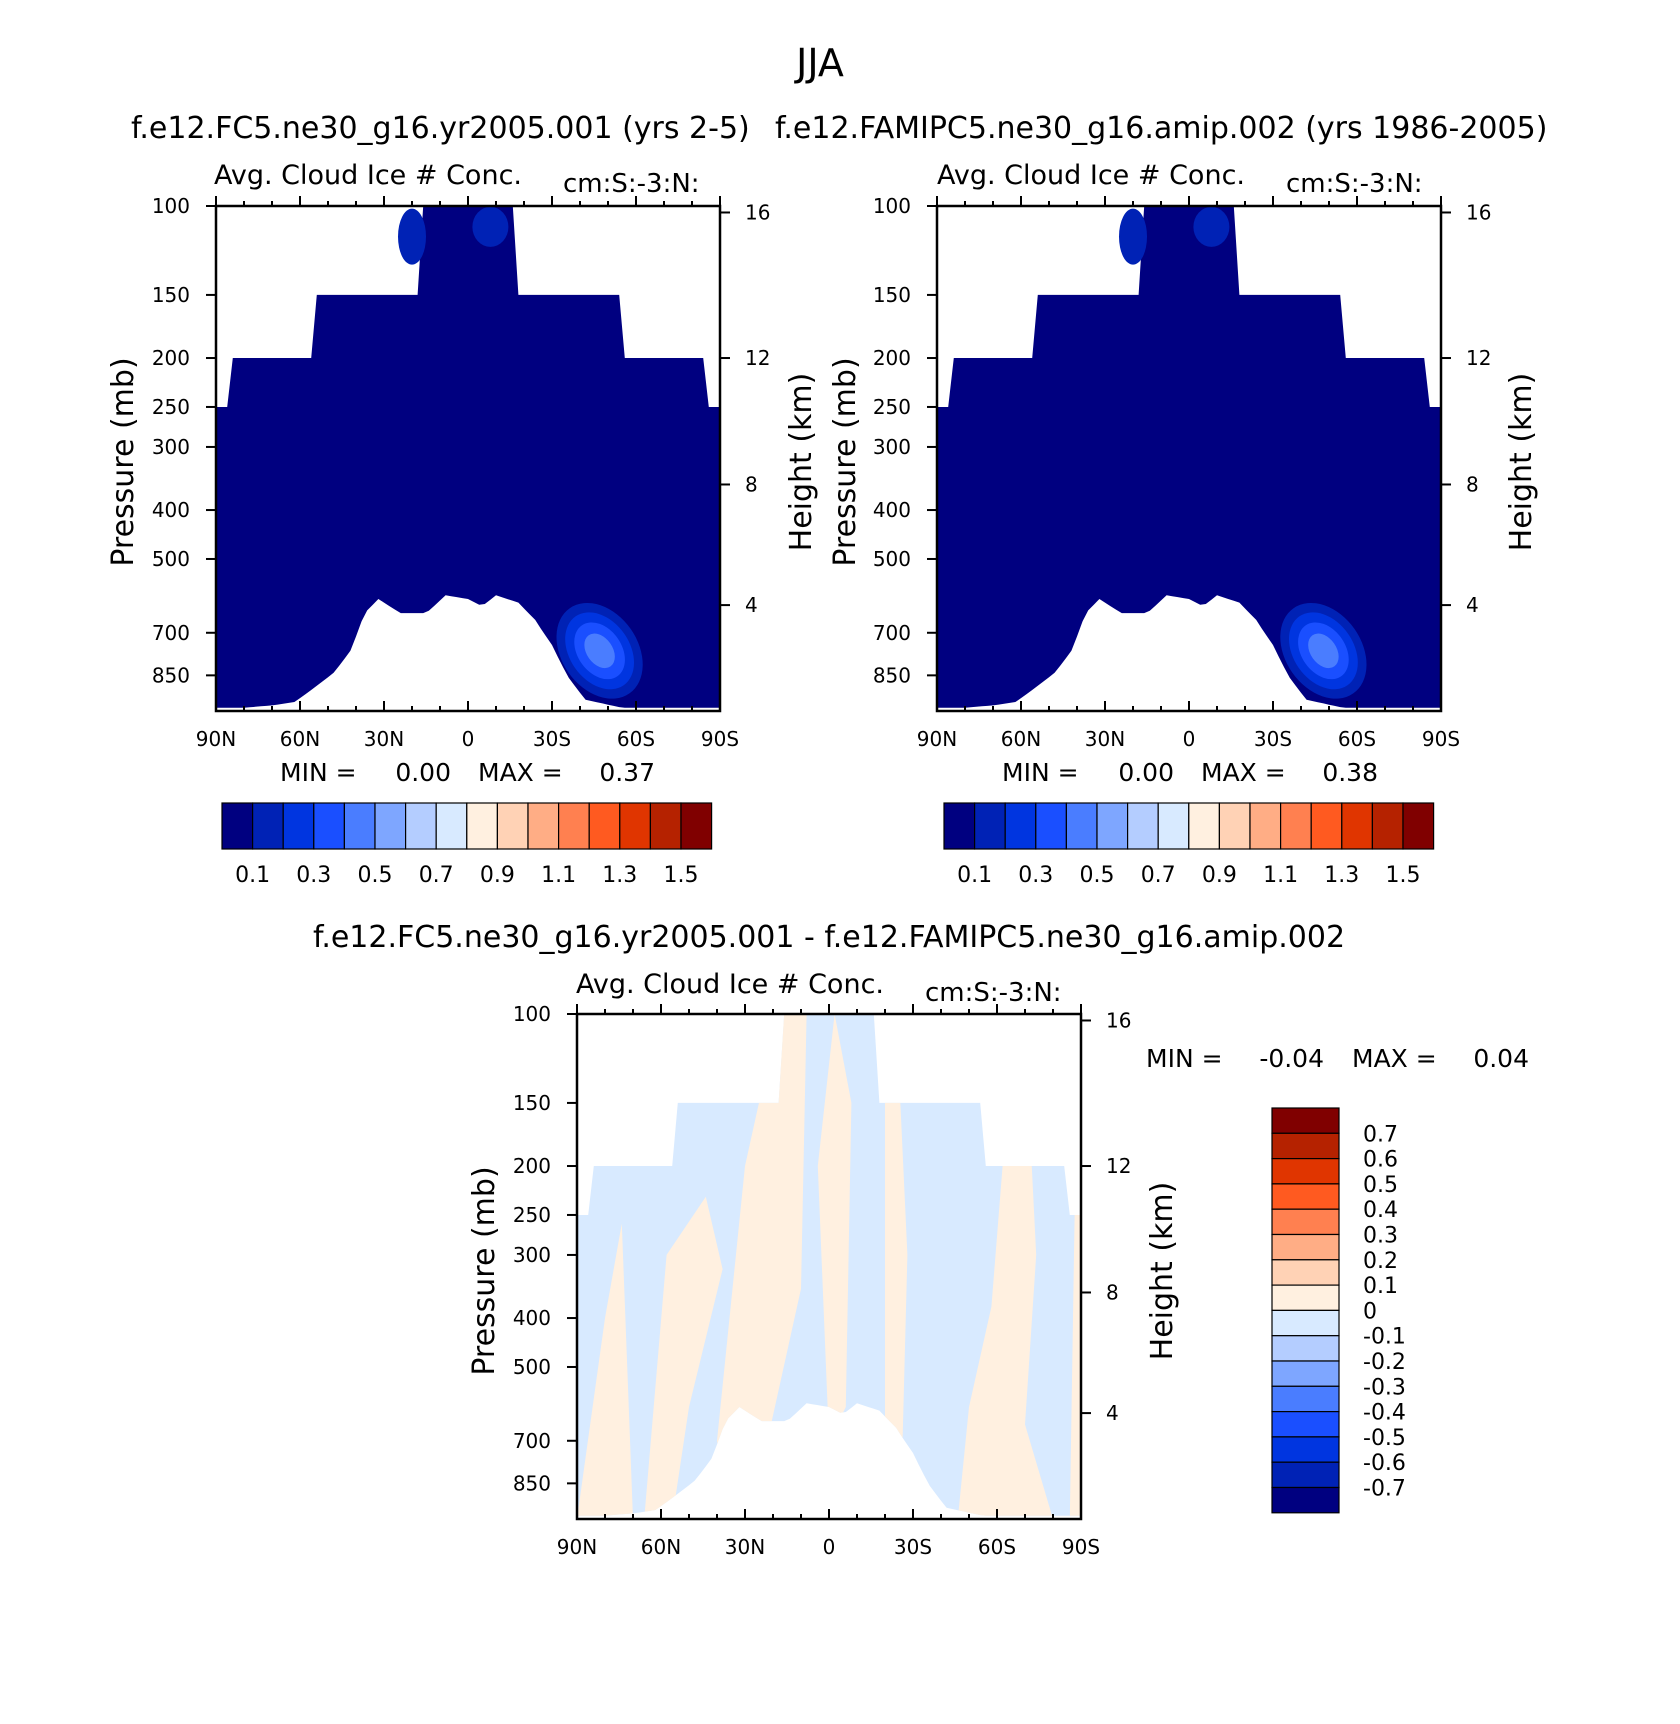  I want to click on colorbar-label: 1.5, so click(681, 875).